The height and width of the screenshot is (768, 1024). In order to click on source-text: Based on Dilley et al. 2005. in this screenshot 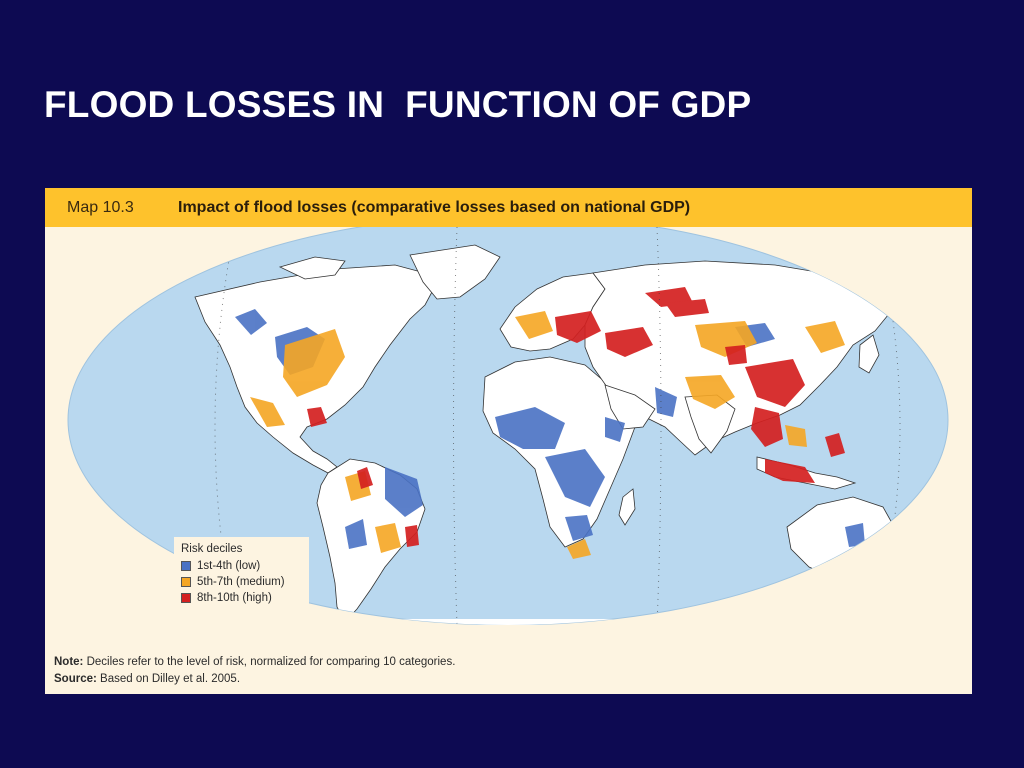, I will do `click(168, 679)`.